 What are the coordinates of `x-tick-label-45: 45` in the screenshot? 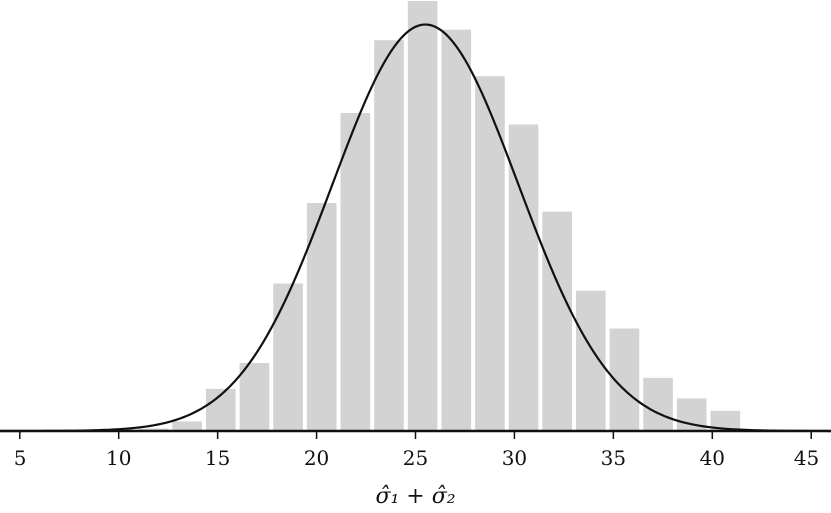 It's located at (806, 458).